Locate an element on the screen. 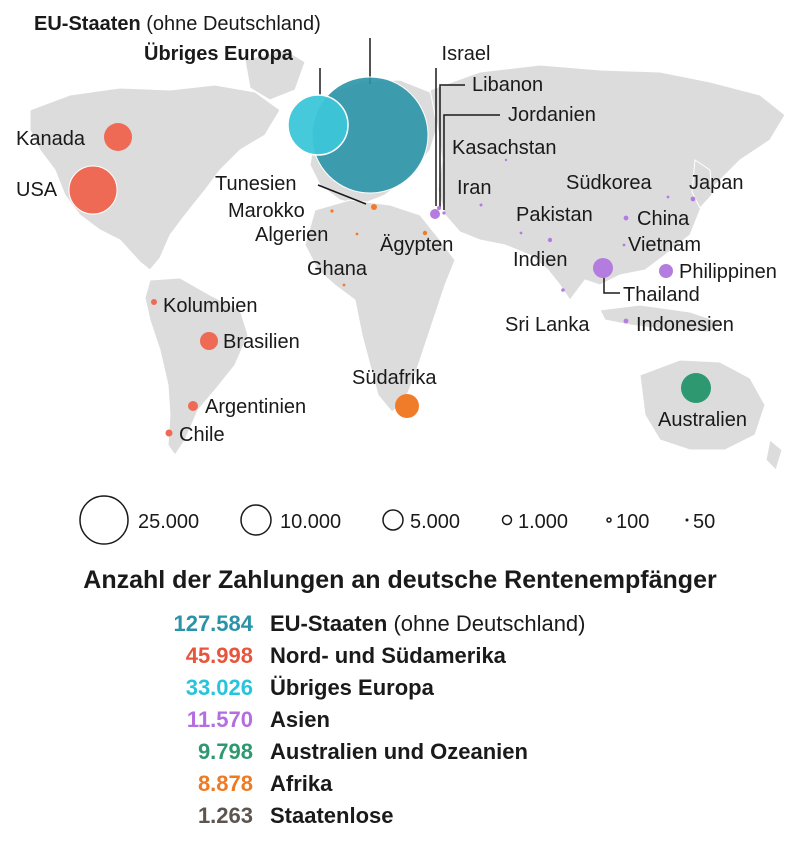 This screenshot has width=800, height=850. summary-row: 127.584 EU-Staaten (ohne Deutschland) is located at coordinates (400, 624).